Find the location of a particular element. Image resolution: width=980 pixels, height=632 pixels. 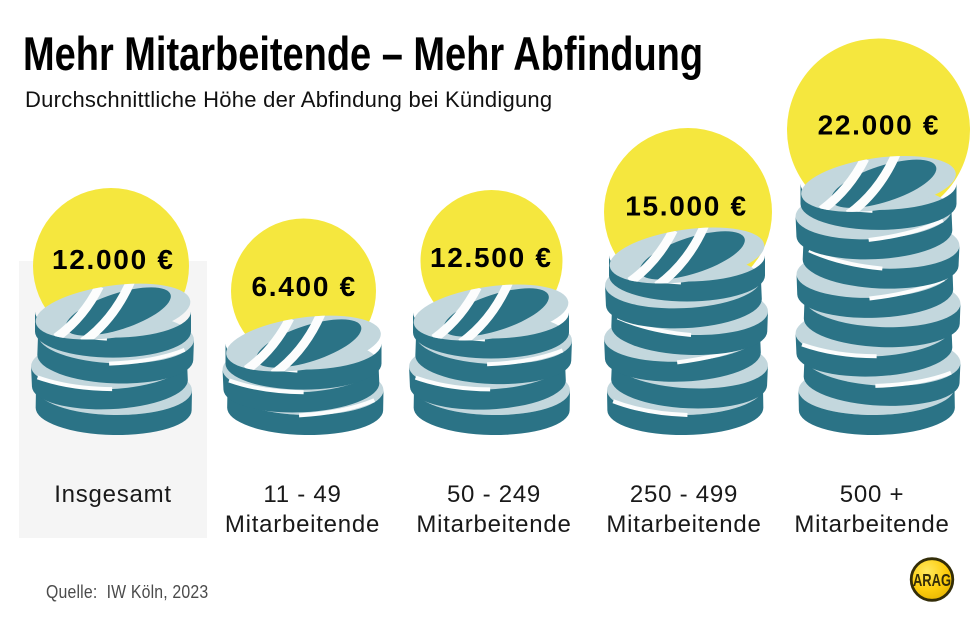

svg-text: 12.500 € is located at coordinates (491, 257).